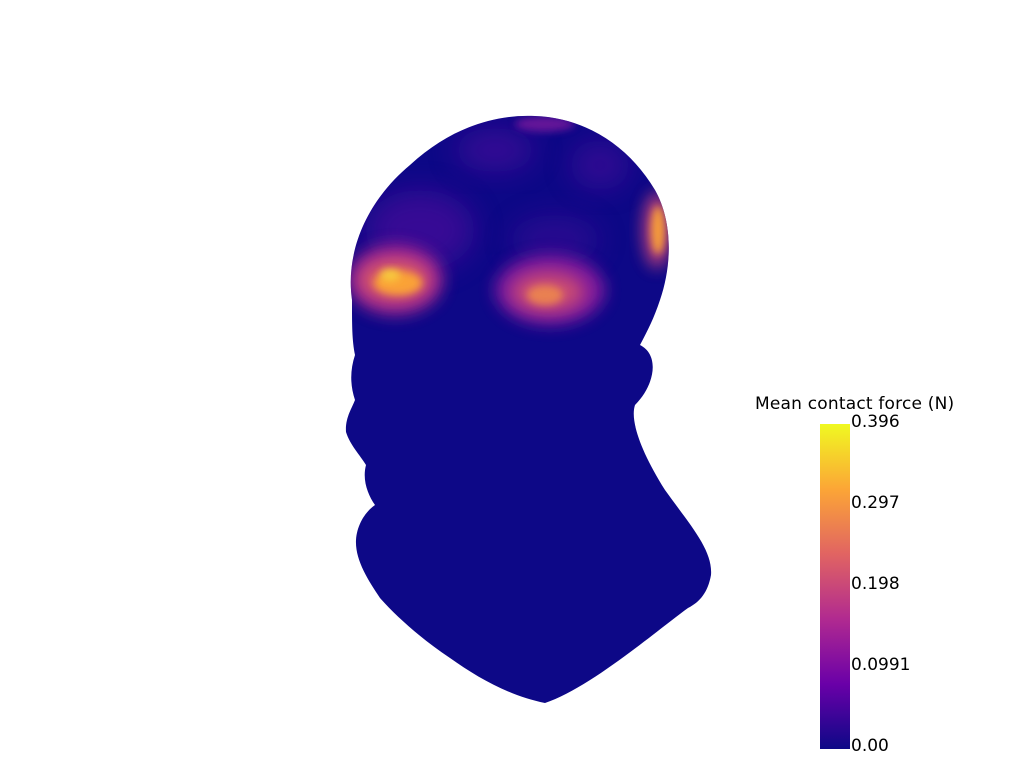 The height and width of the screenshot is (768, 1024). Describe the element at coordinates (870, 746) in the screenshot. I see `colorbar-tick-min: 0.00` at that location.